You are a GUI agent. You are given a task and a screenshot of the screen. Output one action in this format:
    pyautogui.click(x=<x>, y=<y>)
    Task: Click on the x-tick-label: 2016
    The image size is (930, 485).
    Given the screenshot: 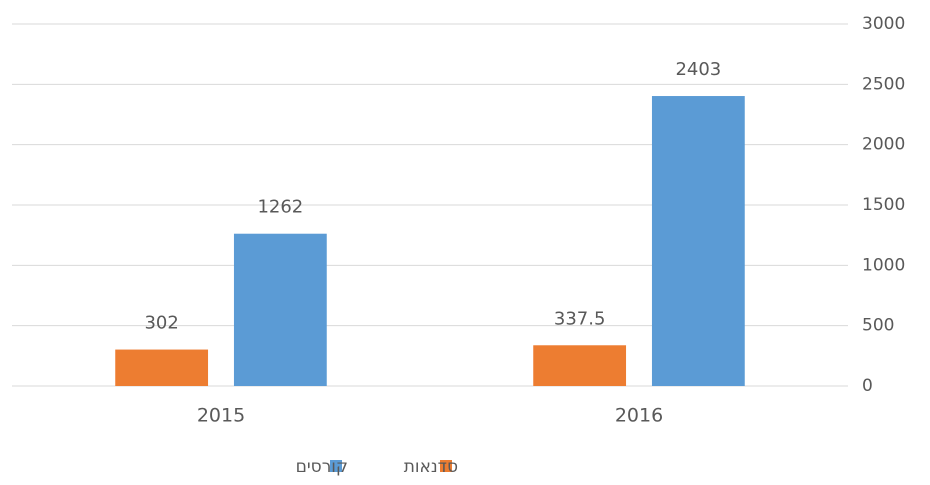 What is the action you would take?
    pyautogui.click(x=639, y=416)
    